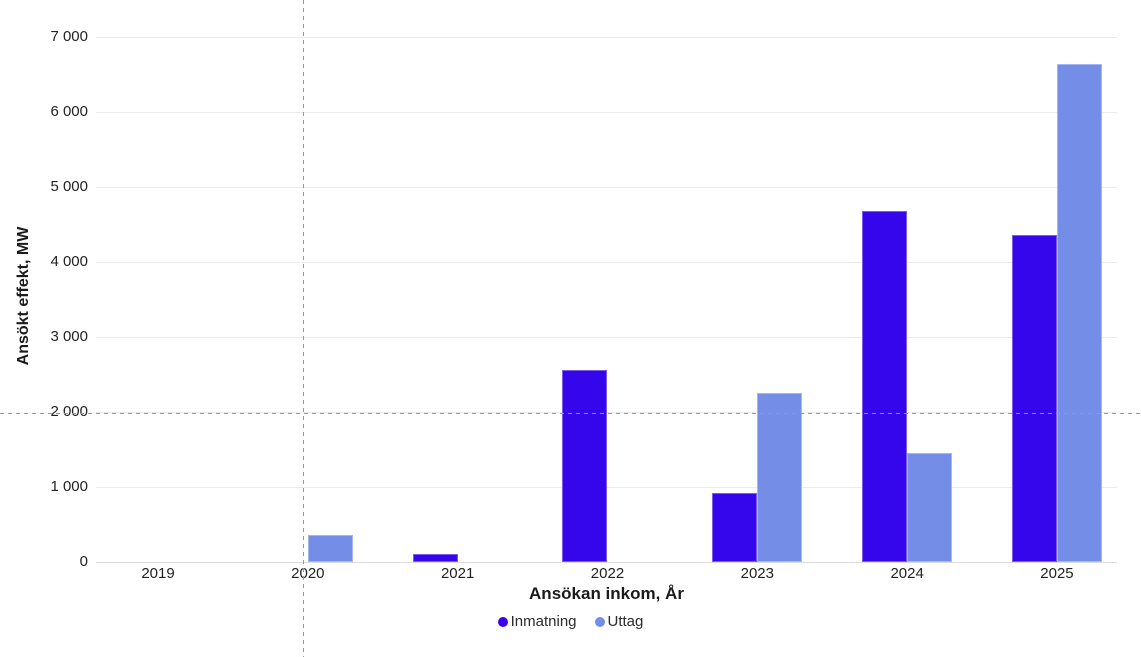 The image size is (1141, 657). I want to click on x-tick-label-2019: 2019, so click(158, 573).